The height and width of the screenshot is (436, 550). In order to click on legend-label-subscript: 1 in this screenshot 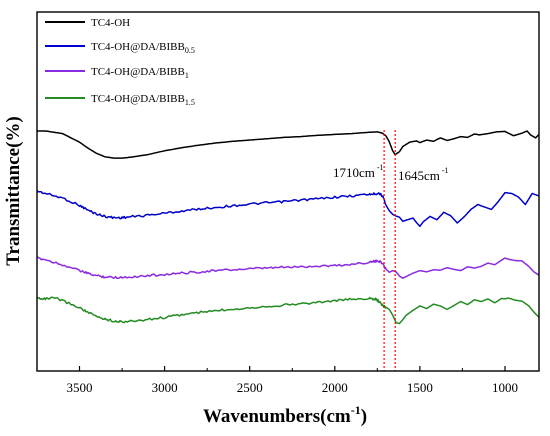, I will do `click(187, 75)`.